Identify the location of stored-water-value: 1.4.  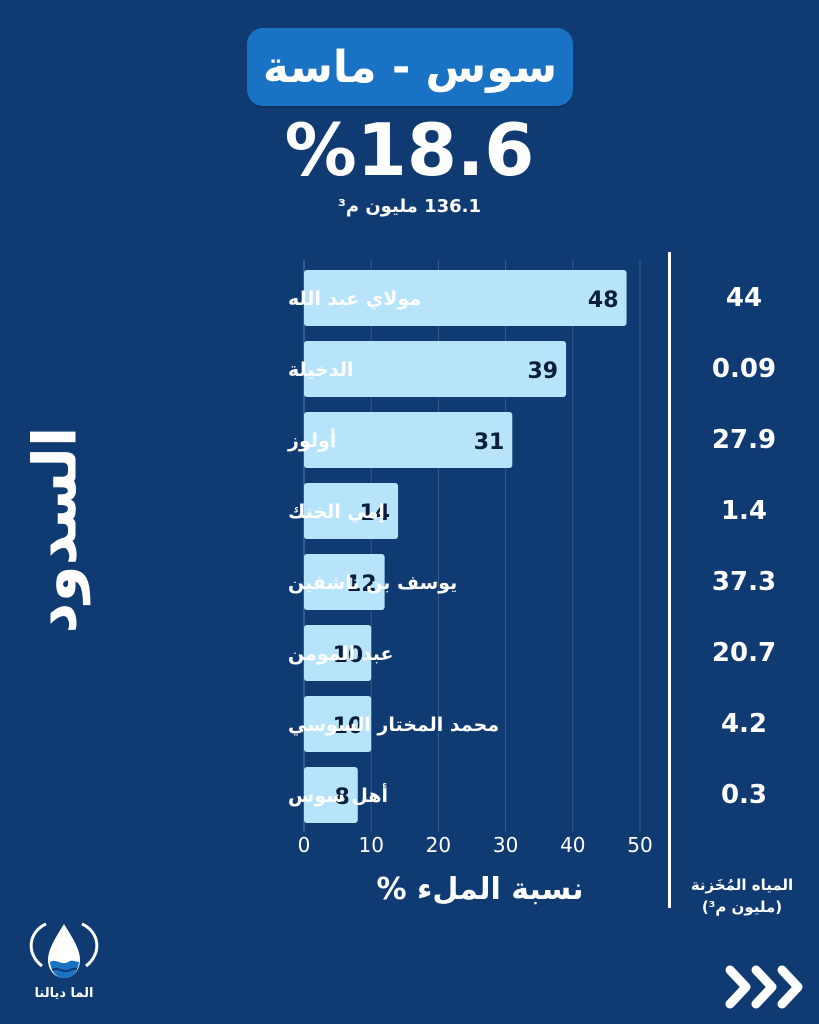
(744, 511).